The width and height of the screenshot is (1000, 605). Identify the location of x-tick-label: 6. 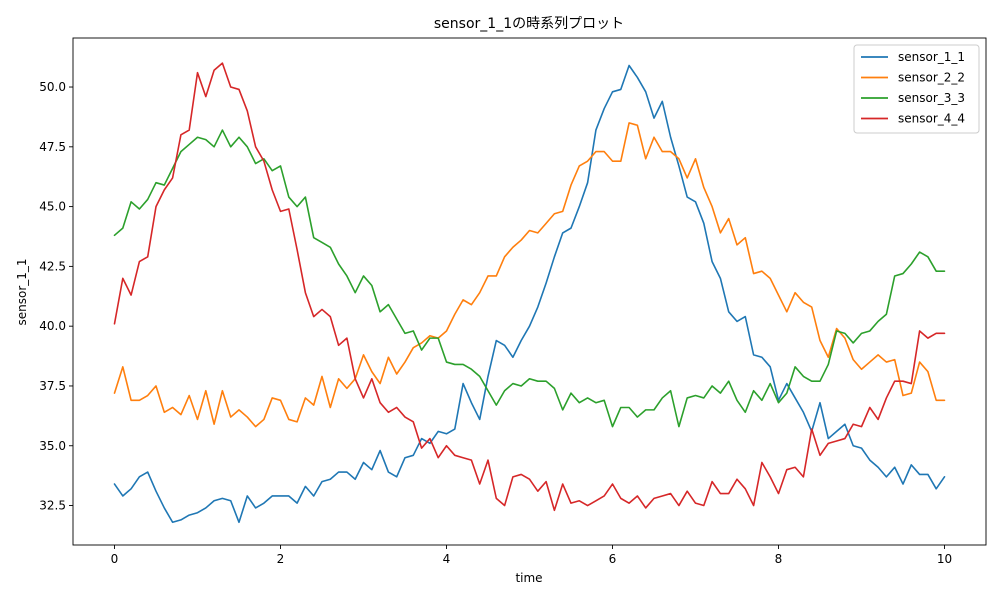
(613, 559).